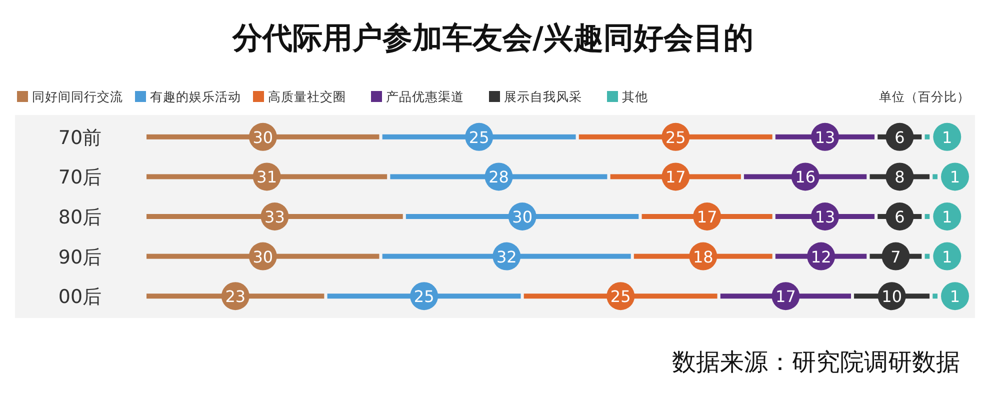 The width and height of the screenshot is (986, 398). I want to click on legend-label: 产品优惠渠道, so click(425, 96).